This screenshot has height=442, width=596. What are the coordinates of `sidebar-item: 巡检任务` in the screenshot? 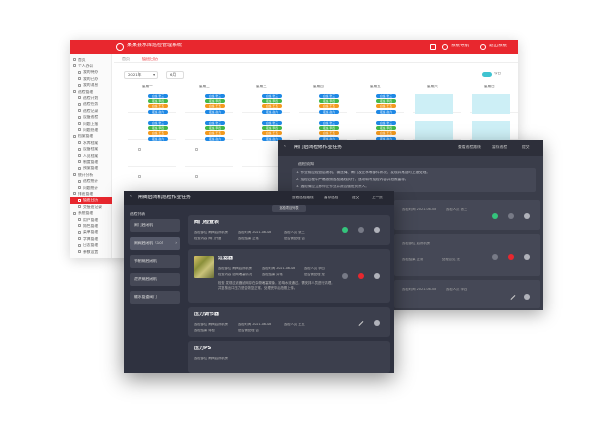 It's located at (91, 104).